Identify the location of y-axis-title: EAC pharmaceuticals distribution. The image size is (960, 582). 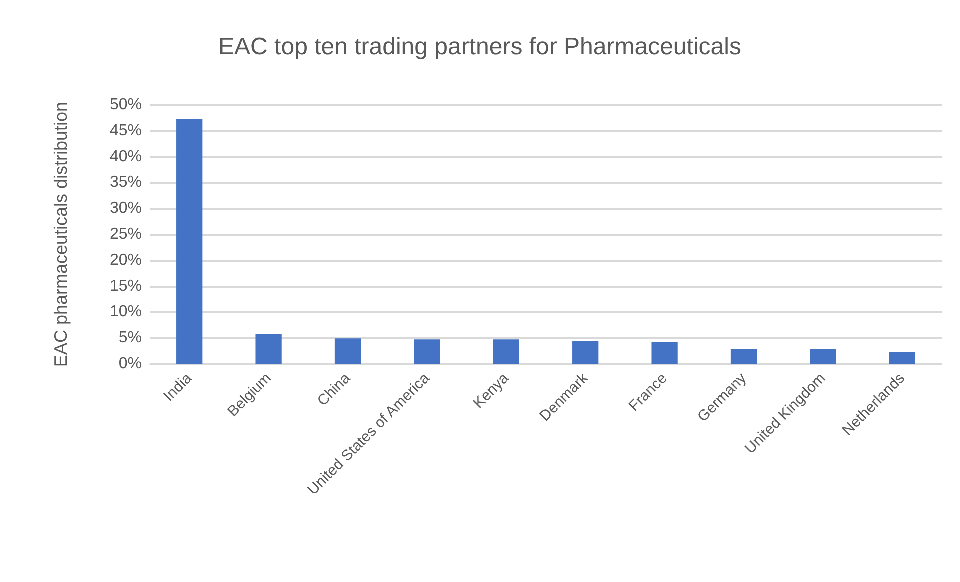
(61, 235).